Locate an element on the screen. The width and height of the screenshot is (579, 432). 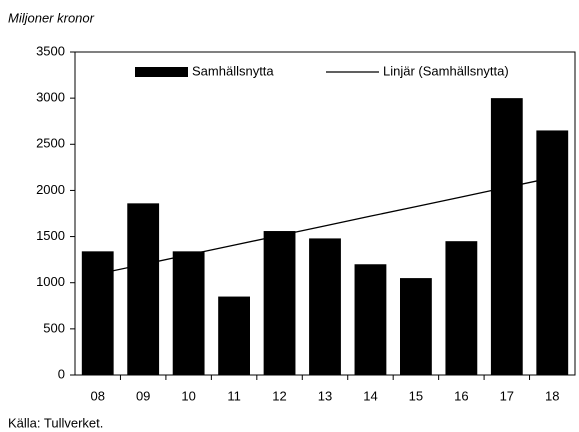
legend-label: Linjär (Samhällsnytta) is located at coordinates (446, 70).